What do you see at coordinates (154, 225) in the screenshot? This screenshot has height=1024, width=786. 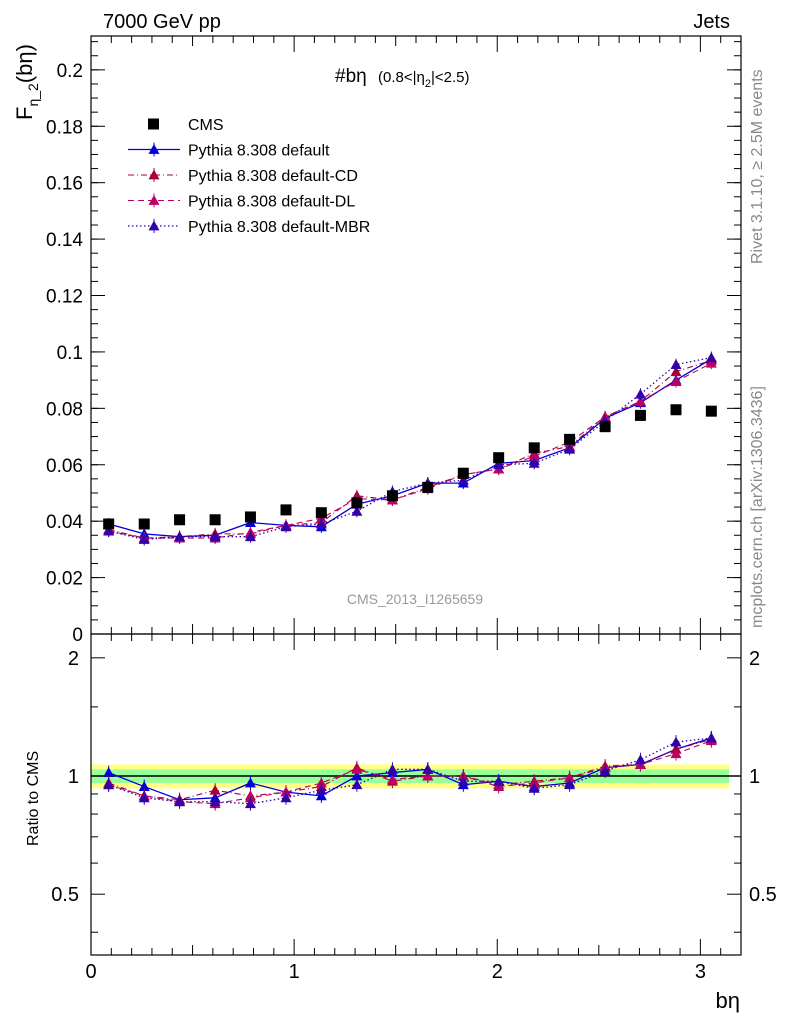 I see `legend-marker-mbr` at bounding box center [154, 225].